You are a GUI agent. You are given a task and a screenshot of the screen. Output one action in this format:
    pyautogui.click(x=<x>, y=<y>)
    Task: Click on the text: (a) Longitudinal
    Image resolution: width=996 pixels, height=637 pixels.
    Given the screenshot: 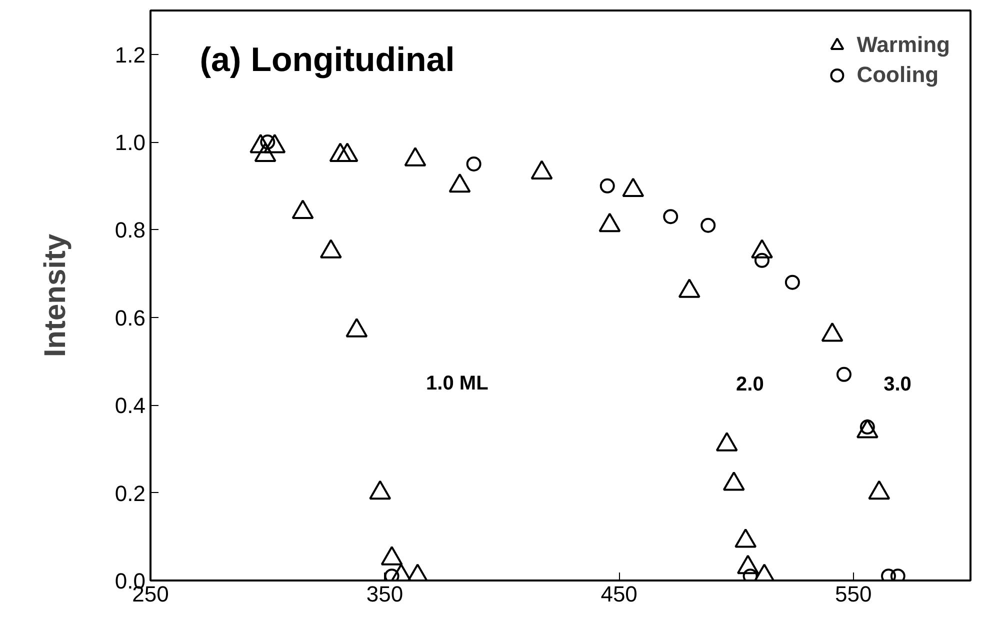 What is the action you would take?
    pyautogui.click(x=327, y=59)
    